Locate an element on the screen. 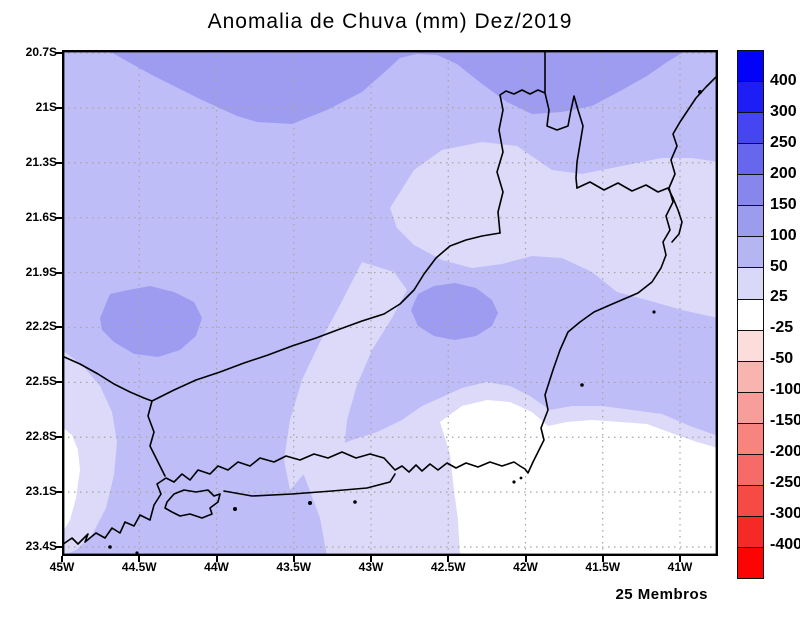  region-white-west-sliver is located at coordinates (71, 480).